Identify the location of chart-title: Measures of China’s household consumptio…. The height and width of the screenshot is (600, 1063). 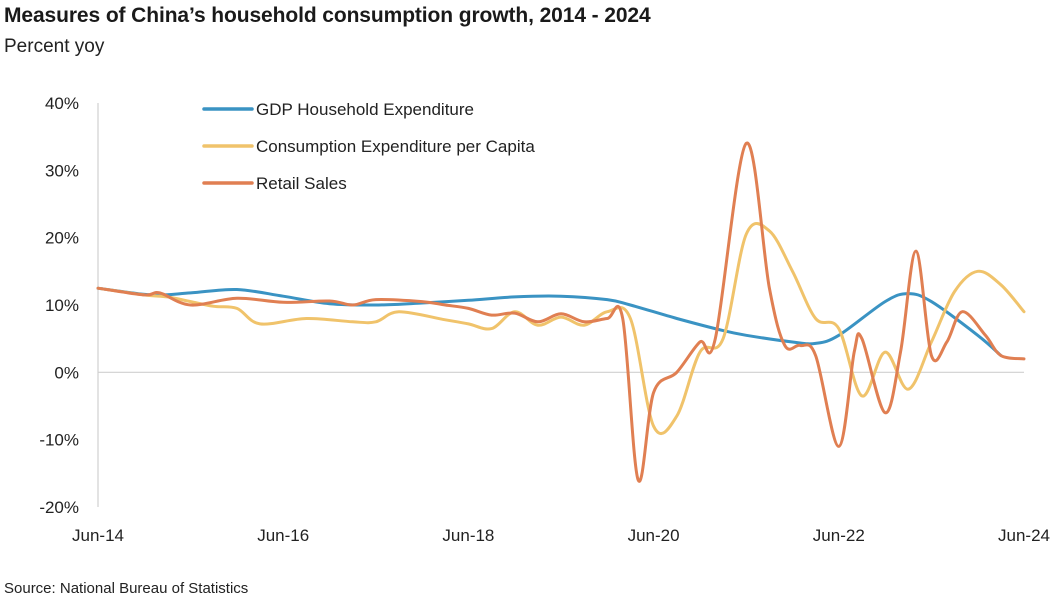
(327, 15).